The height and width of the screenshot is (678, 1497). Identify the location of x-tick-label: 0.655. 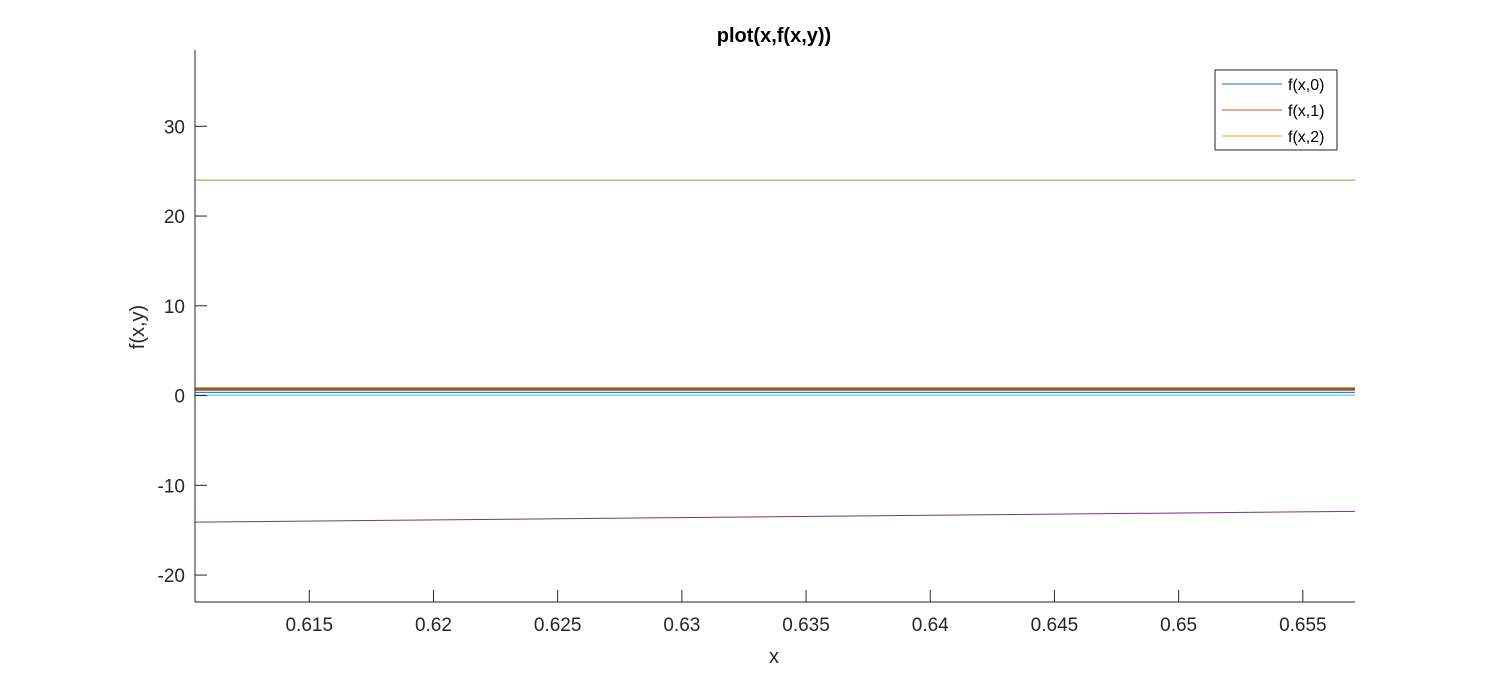
(1303, 625).